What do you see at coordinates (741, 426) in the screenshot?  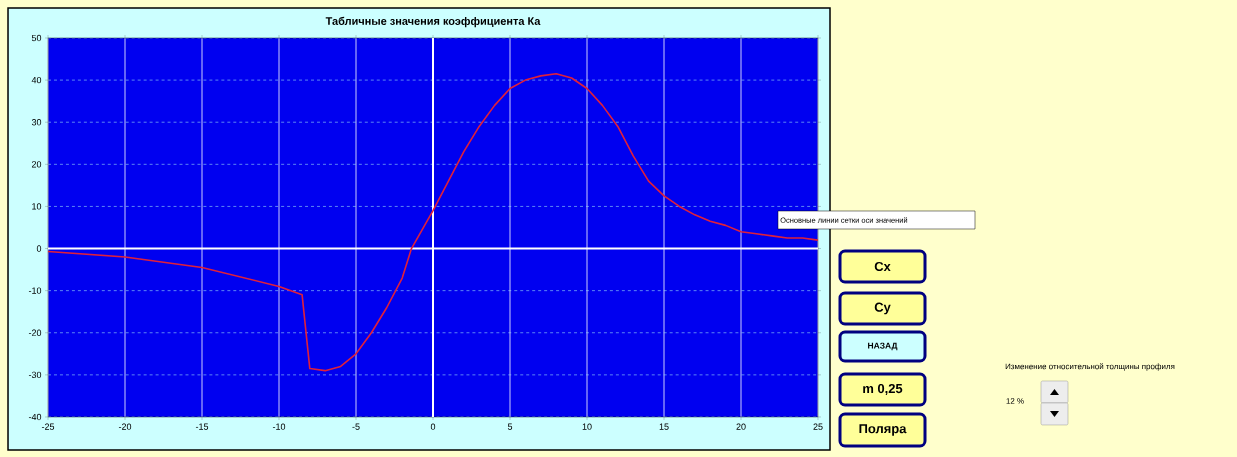 I see `x-tick-label: 20` at bounding box center [741, 426].